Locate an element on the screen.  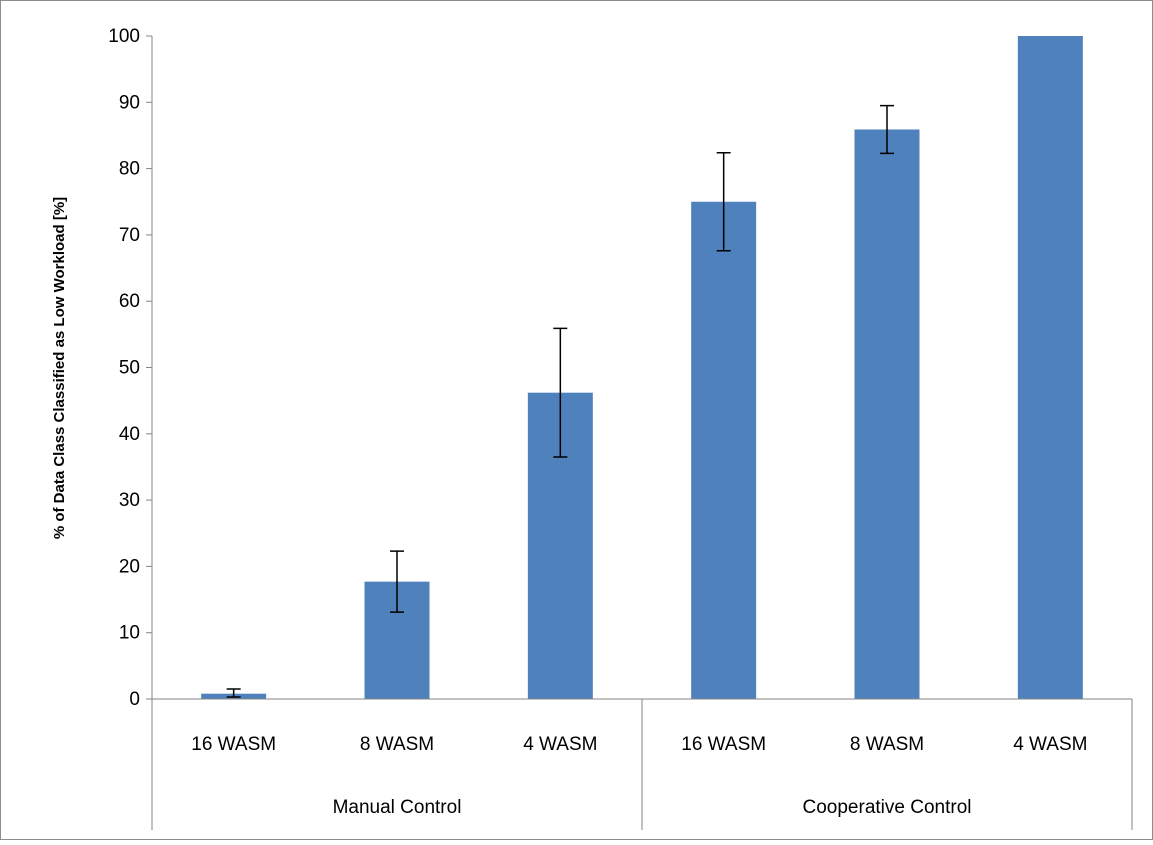
y-tick-label-90: 90 is located at coordinates (129, 102).